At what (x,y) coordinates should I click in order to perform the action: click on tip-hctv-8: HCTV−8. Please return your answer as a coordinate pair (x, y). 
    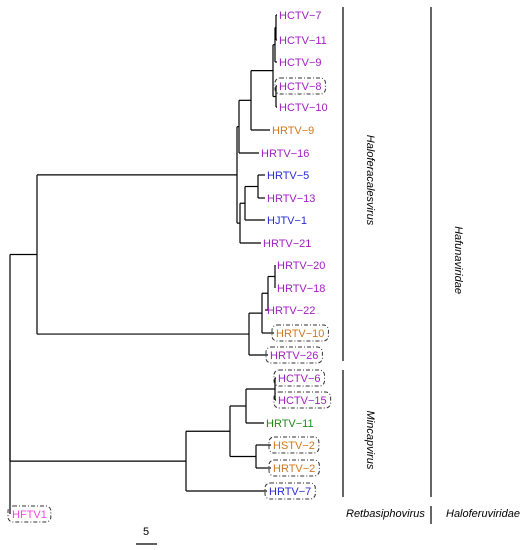
    Looking at the image, I should click on (300, 86).